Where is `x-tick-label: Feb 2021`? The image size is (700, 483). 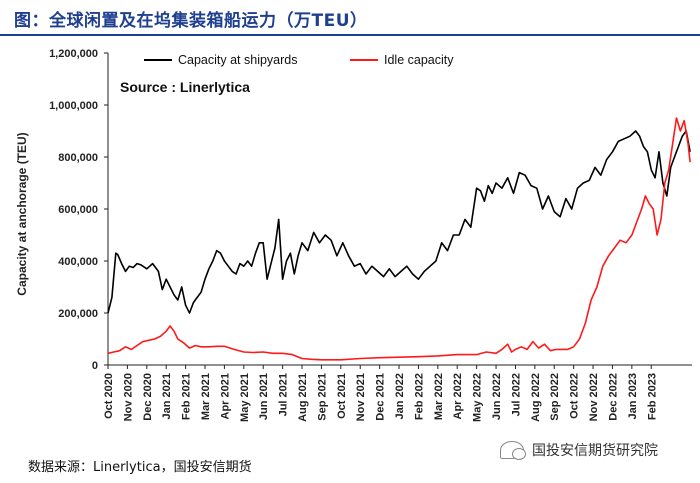
x-tick-label: Feb 2021 is located at coordinates (187, 396).